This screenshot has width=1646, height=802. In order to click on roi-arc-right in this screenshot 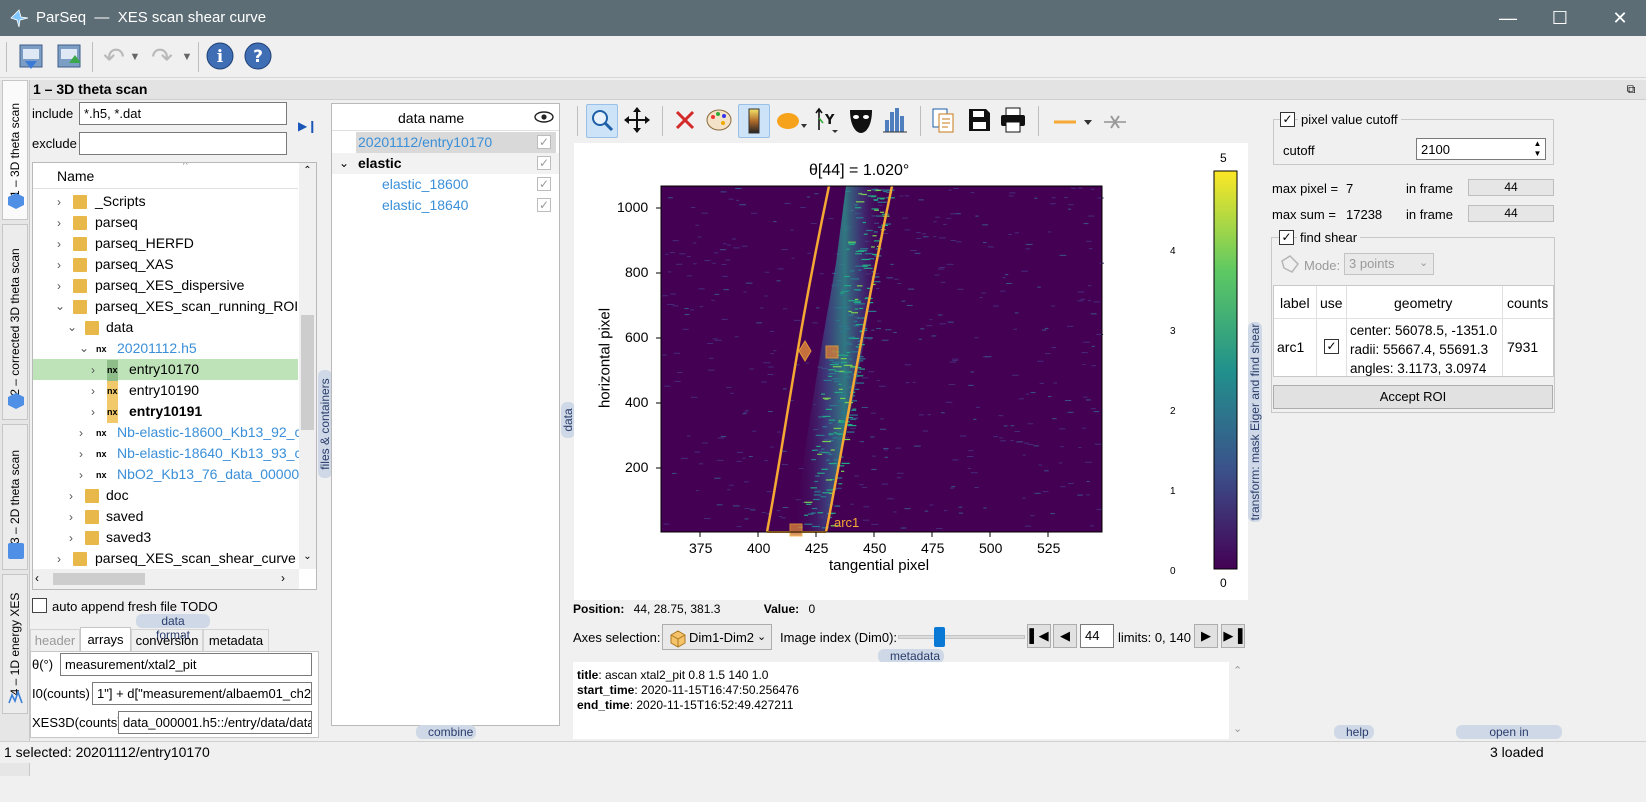, I will do `click(859, 359)`.